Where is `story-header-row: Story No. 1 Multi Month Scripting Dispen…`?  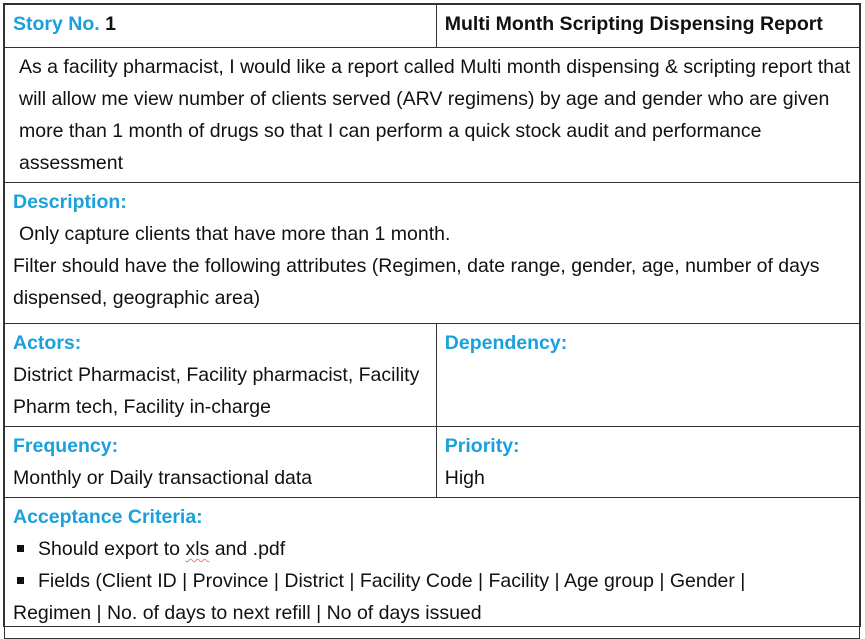
story-header-row: Story No. 1 Multi Month Scripting Dispen… is located at coordinates (432, 26).